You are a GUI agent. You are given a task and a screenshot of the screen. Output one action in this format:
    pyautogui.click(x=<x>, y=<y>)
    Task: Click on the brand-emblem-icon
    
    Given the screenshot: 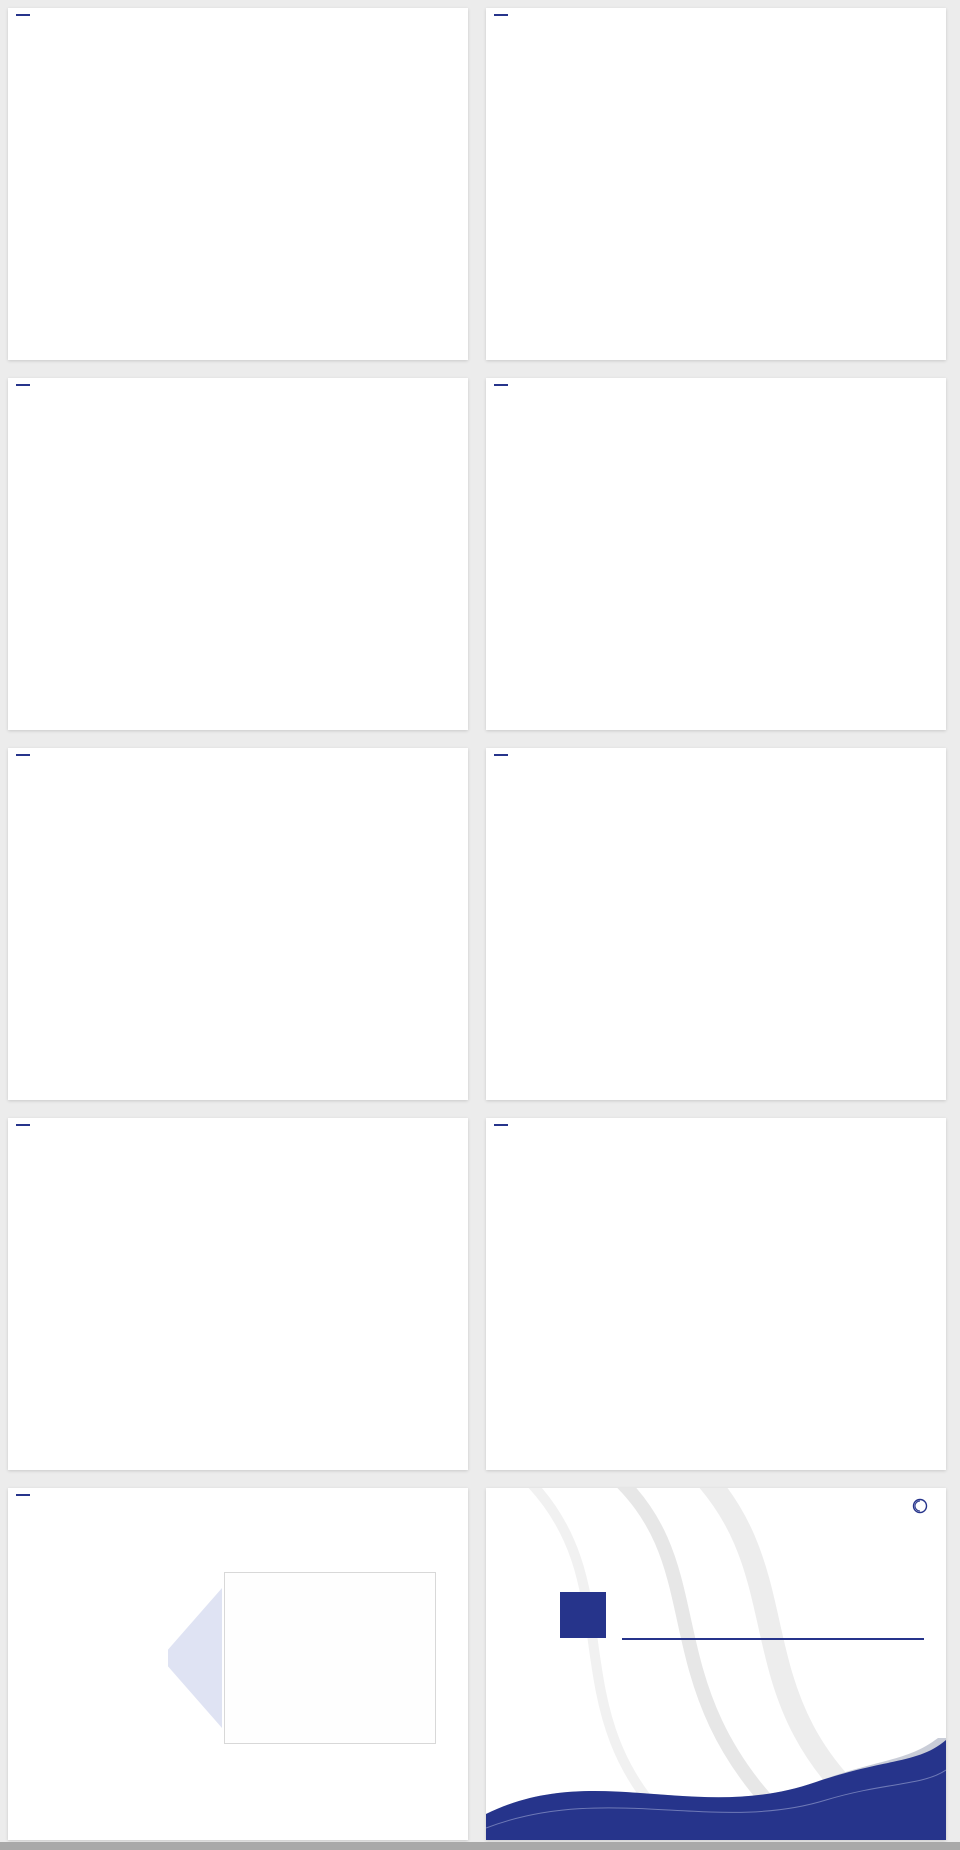 What is the action you would take?
    pyautogui.click(x=920, y=1506)
    